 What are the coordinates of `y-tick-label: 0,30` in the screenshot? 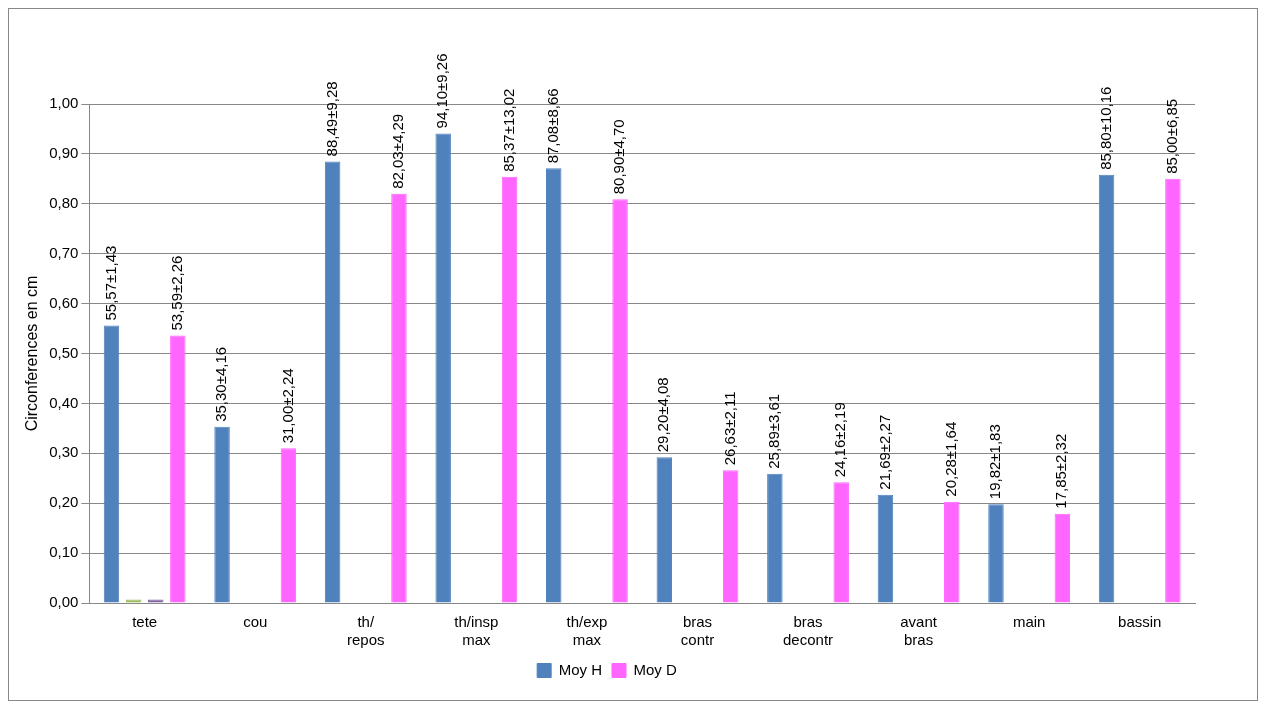 It's located at (64, 452).